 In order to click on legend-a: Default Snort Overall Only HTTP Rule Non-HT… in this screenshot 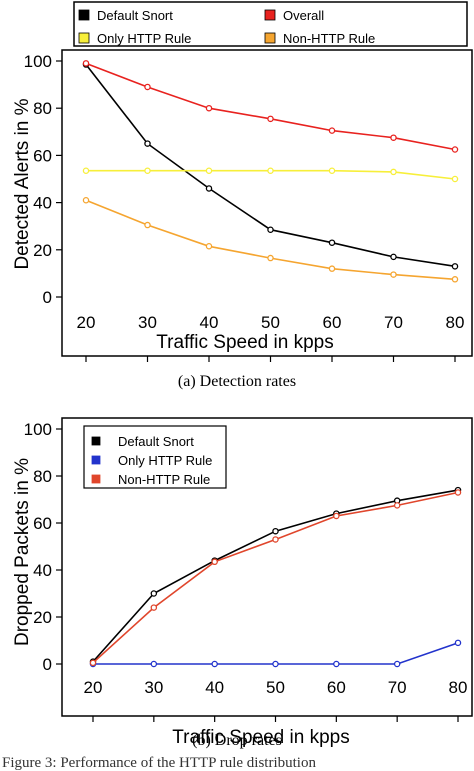, I will do `click(270, 24)`.